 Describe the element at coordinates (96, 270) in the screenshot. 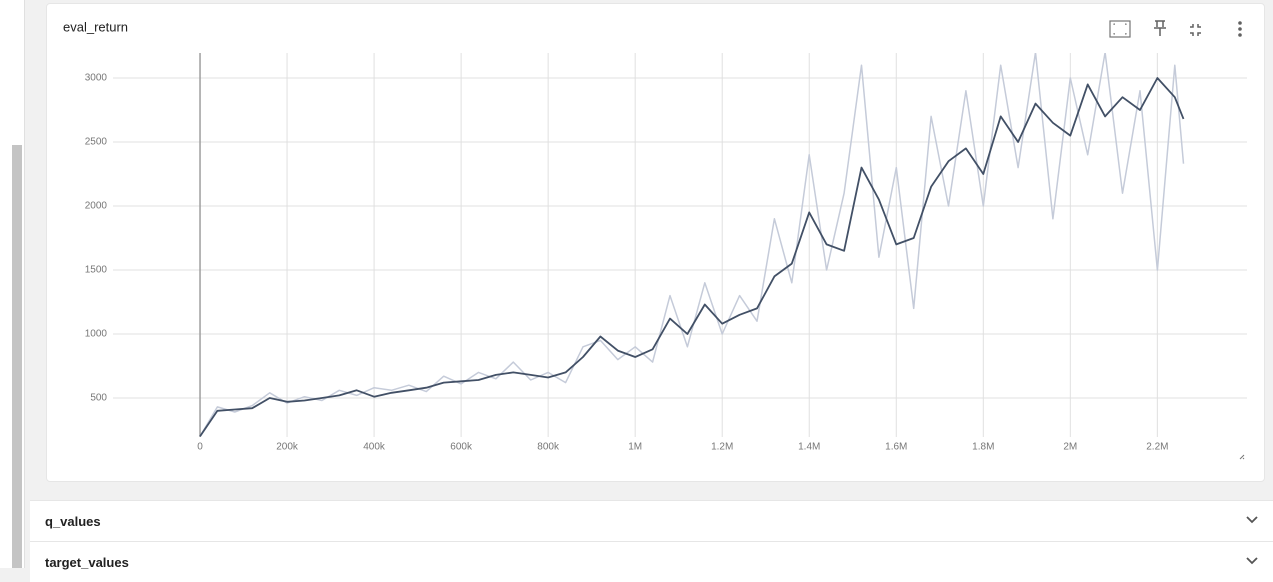

I see `y-tick-label: 1500` at that location.